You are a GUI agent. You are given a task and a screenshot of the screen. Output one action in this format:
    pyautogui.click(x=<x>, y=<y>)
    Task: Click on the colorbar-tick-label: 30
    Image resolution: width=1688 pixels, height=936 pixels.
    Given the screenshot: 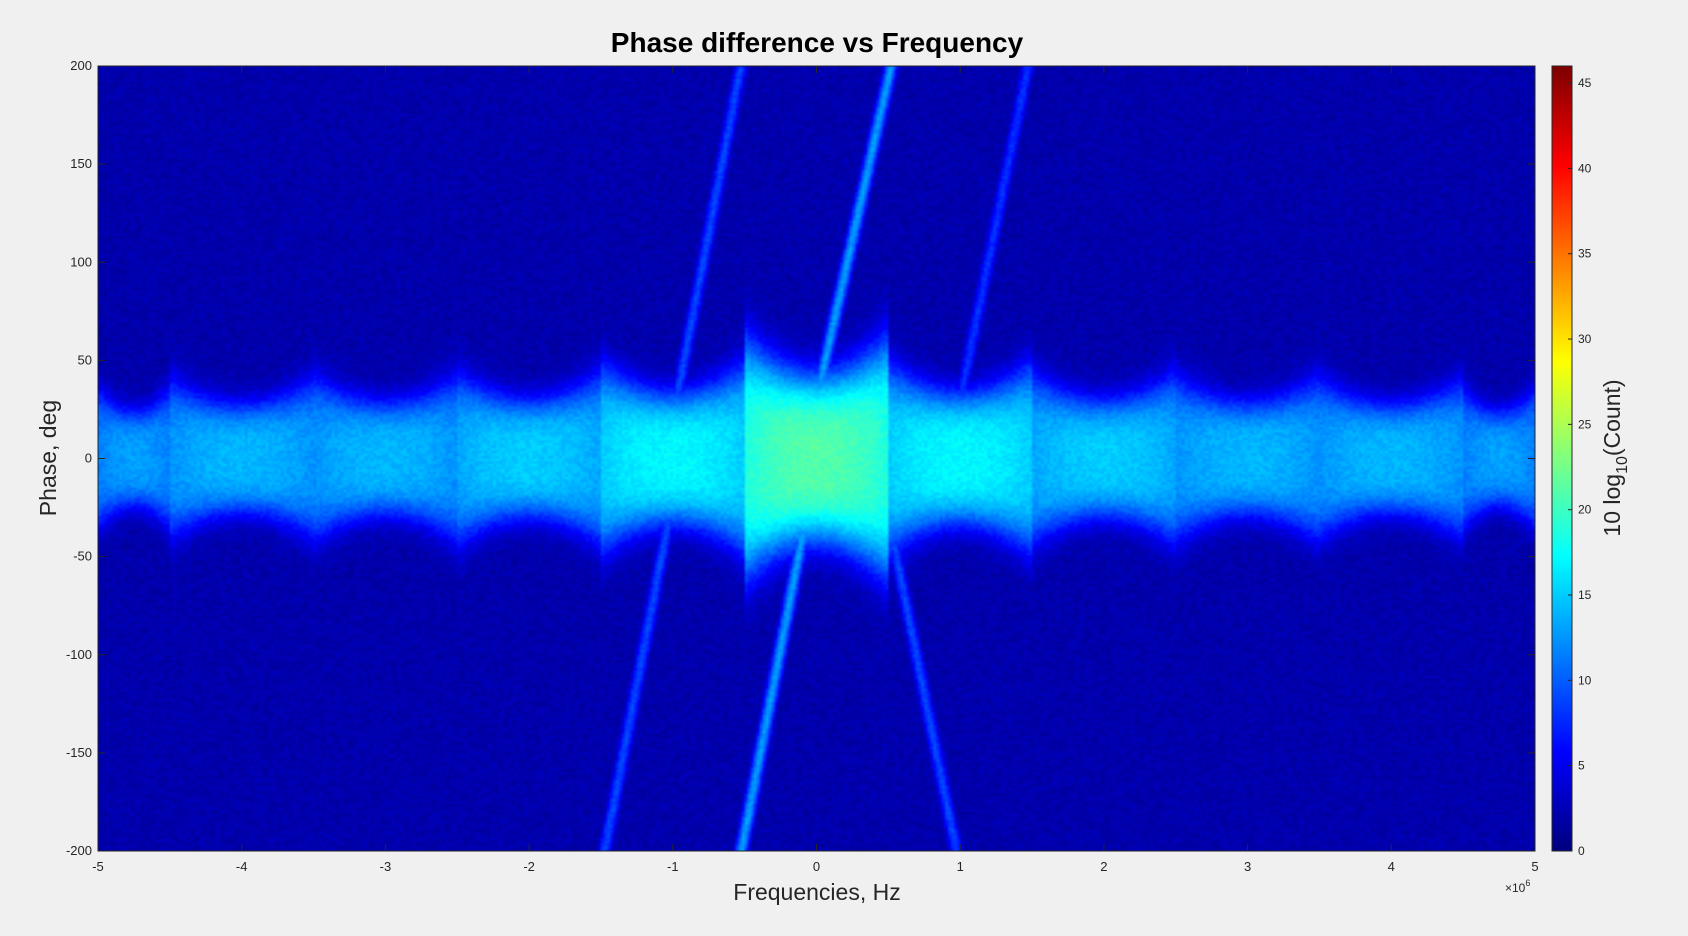 What is the action you would take?
    pyautogui.click(x=1585, y=339)
    